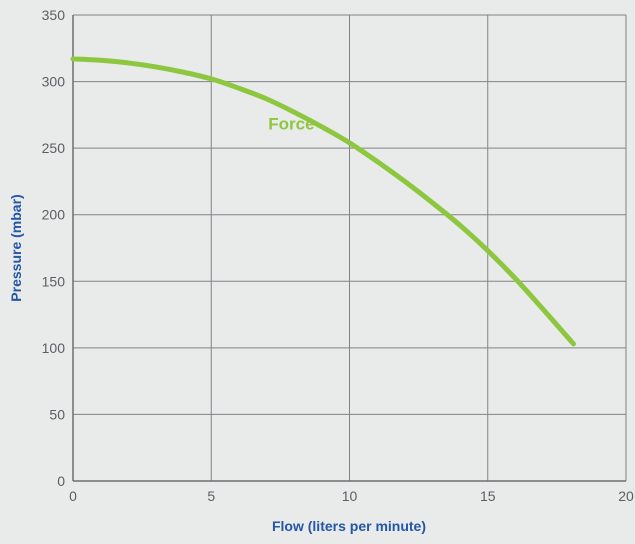  I want to click on annotations: Force, so click(291, 124).